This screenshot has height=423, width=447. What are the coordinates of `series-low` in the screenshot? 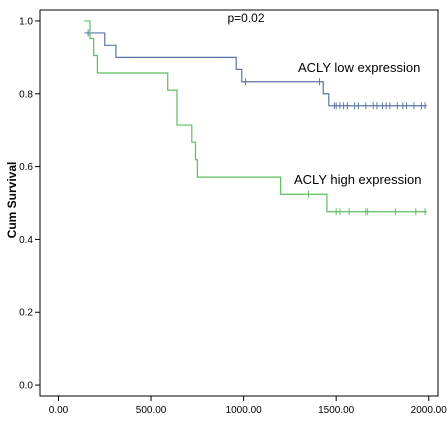 It's located at (255, 69).